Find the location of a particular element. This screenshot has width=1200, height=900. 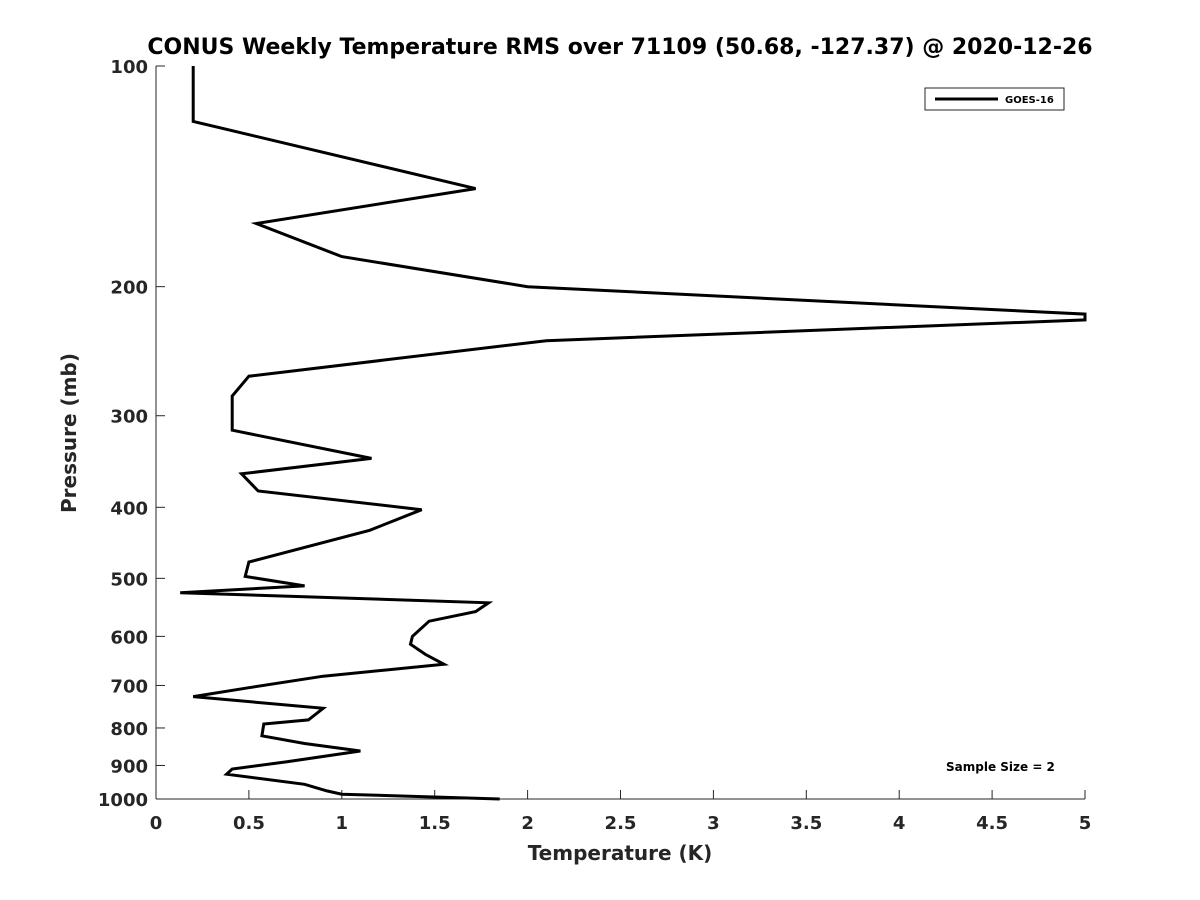

x-tick-label: 4.5 is located at coordinates (992, 823).